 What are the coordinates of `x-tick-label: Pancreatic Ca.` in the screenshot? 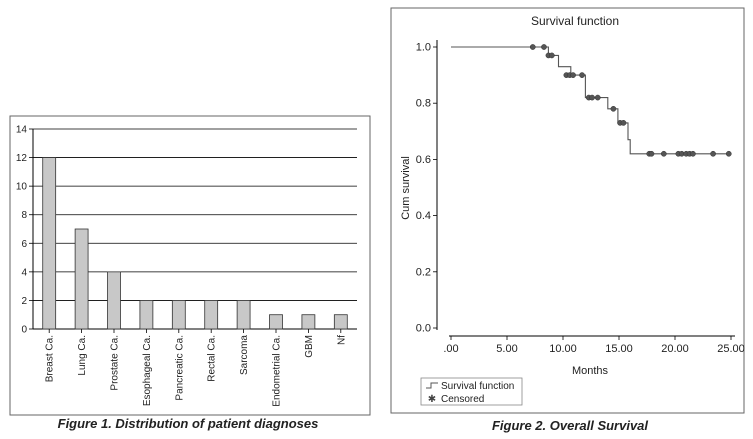 It's located at (179, 368).